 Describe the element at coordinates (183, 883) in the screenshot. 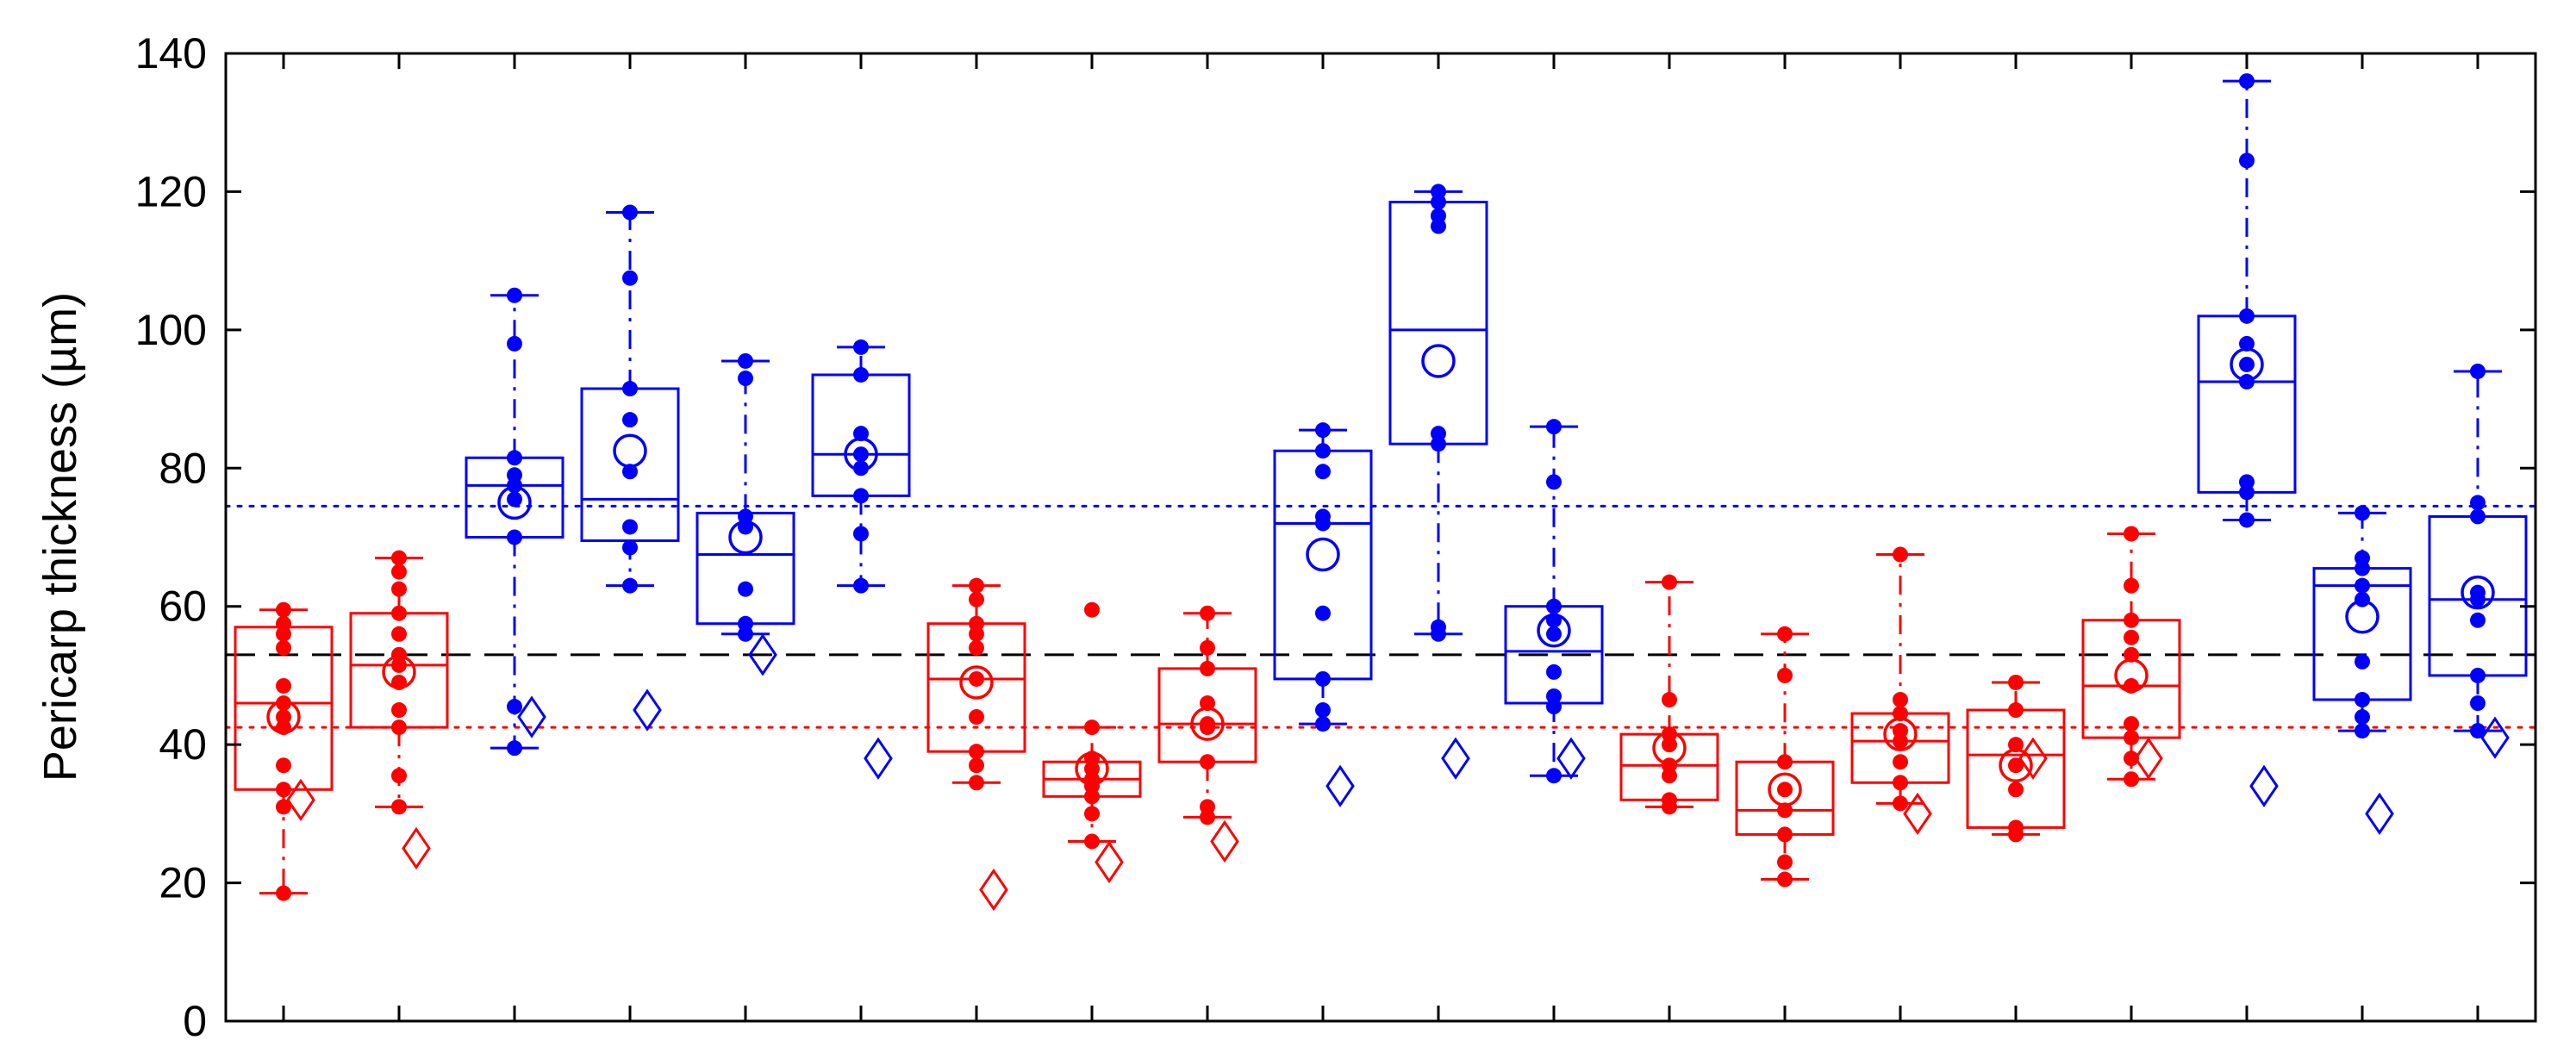

I see `y-tick-label: 20` at that location.